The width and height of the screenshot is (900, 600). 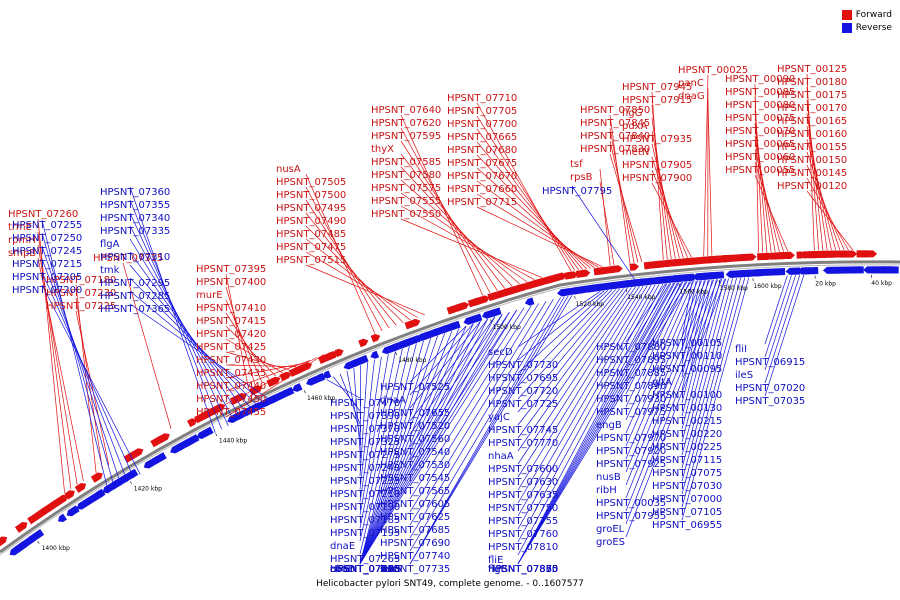 I want to click on reverse-gene-label: HPSNT_07265, so click(x=365, y=559).